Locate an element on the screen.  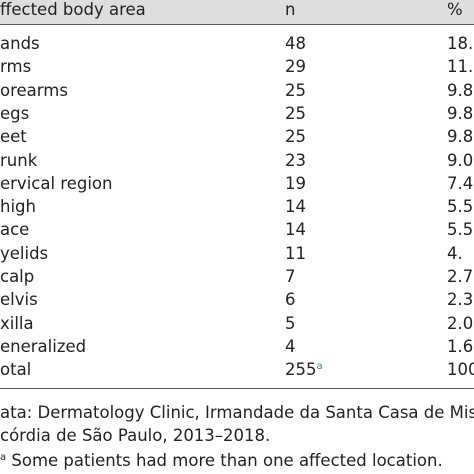
percent-text: 1.6 is located at coordinates (460, 346).